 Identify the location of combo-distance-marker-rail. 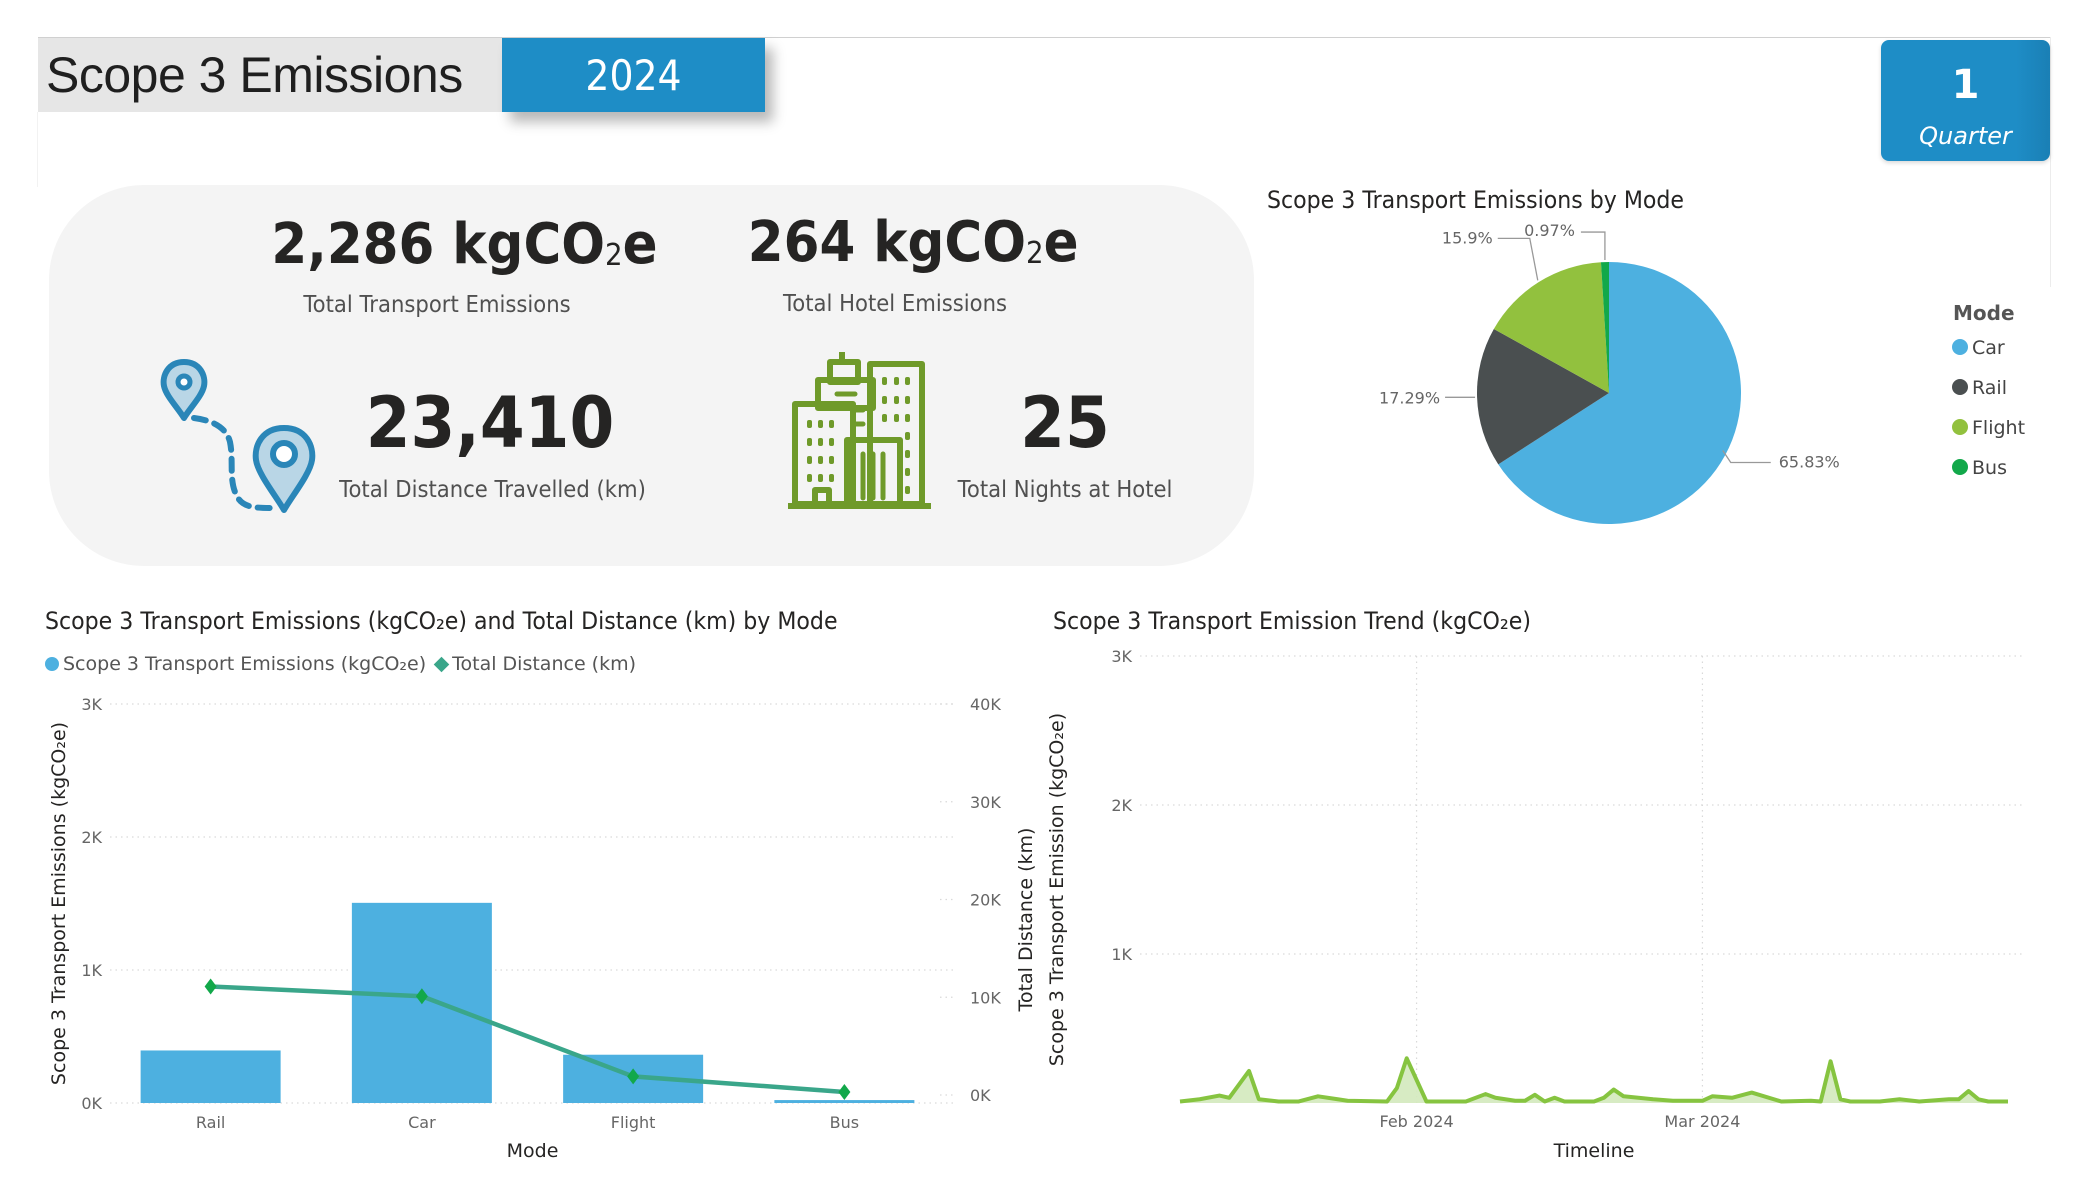
(210, 986).